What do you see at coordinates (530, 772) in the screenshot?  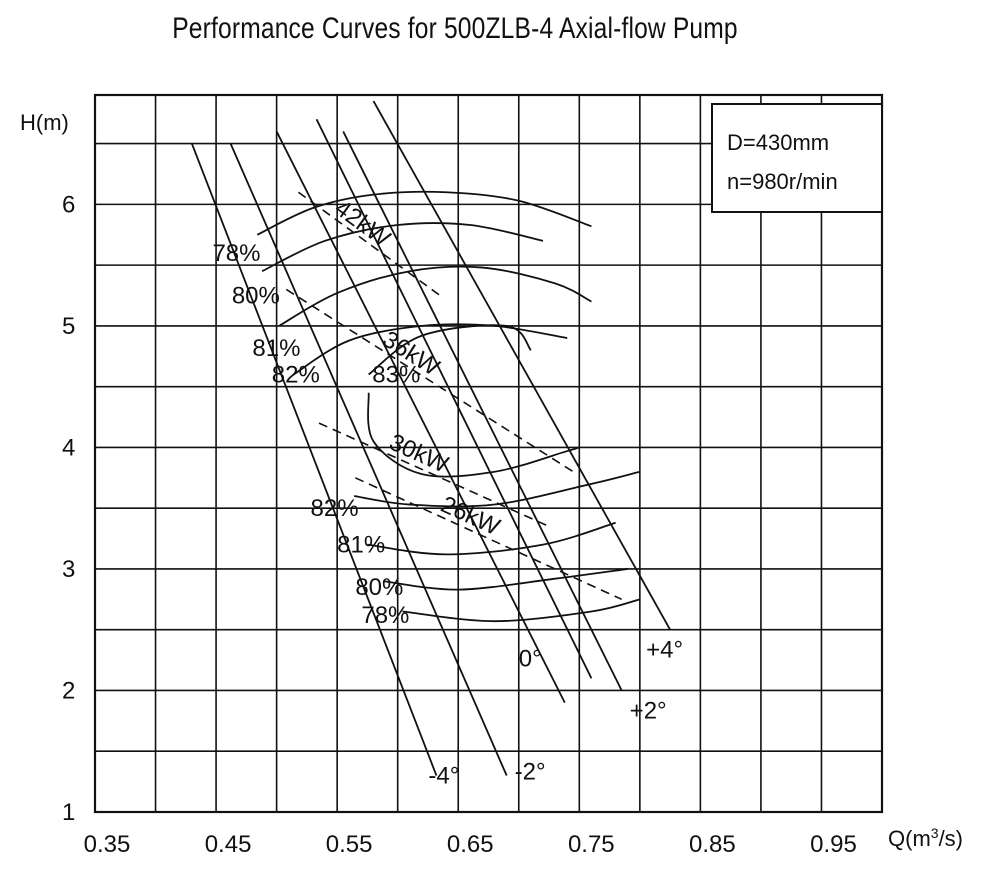 I see `blade-angle-label: -2°` at bounding box center [530, 772].